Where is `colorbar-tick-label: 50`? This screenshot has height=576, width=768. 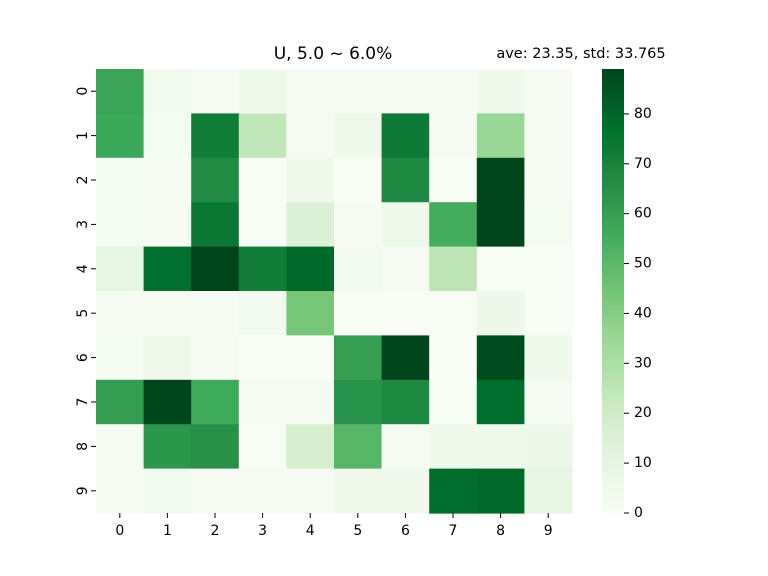 colorbar-tick-label: 50 is located at coordinates (643, 264).